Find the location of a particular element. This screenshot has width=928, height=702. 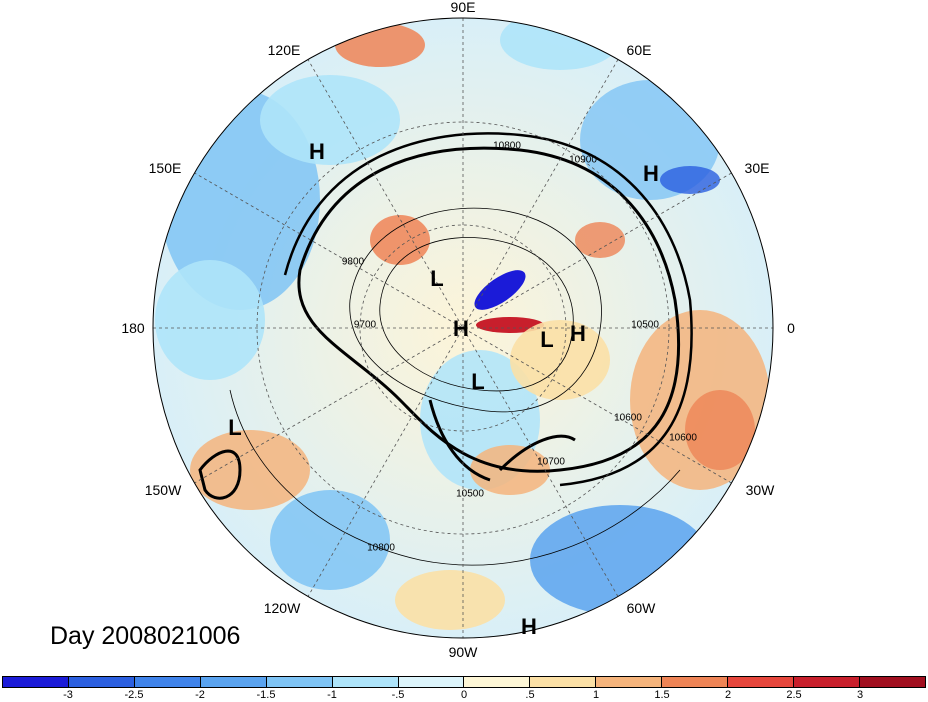

colorbar-tick-label: -2.5 is located at coordinates (134, 695).